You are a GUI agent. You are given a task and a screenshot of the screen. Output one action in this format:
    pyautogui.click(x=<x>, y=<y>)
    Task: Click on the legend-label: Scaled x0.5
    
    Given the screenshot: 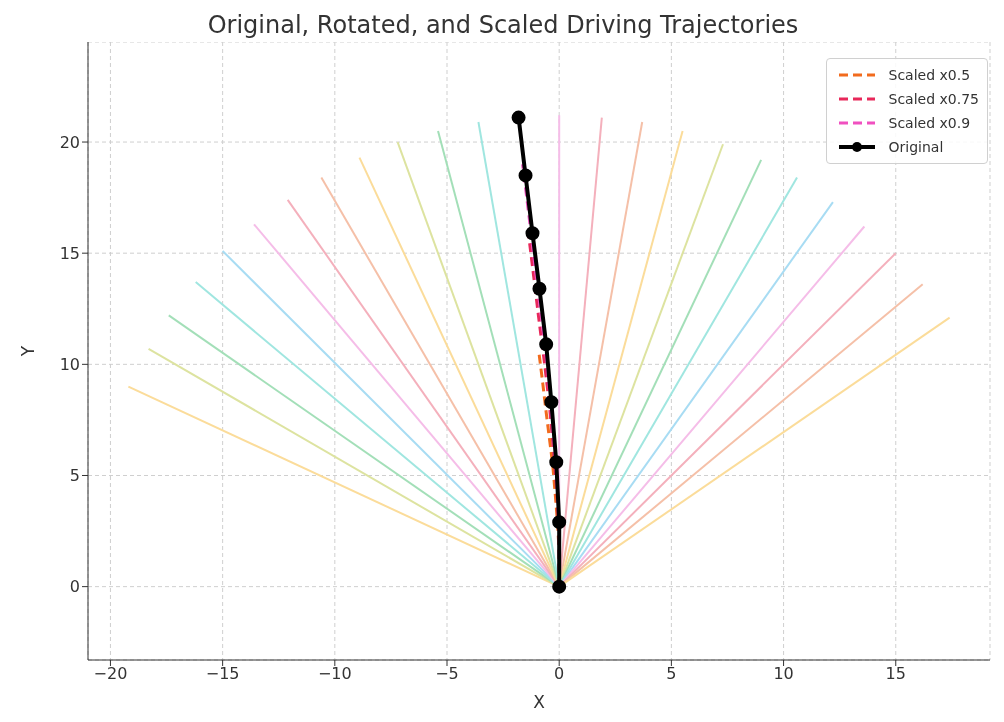 What is the action you would take?
    pyautogui.click(x=929, y=75)
    